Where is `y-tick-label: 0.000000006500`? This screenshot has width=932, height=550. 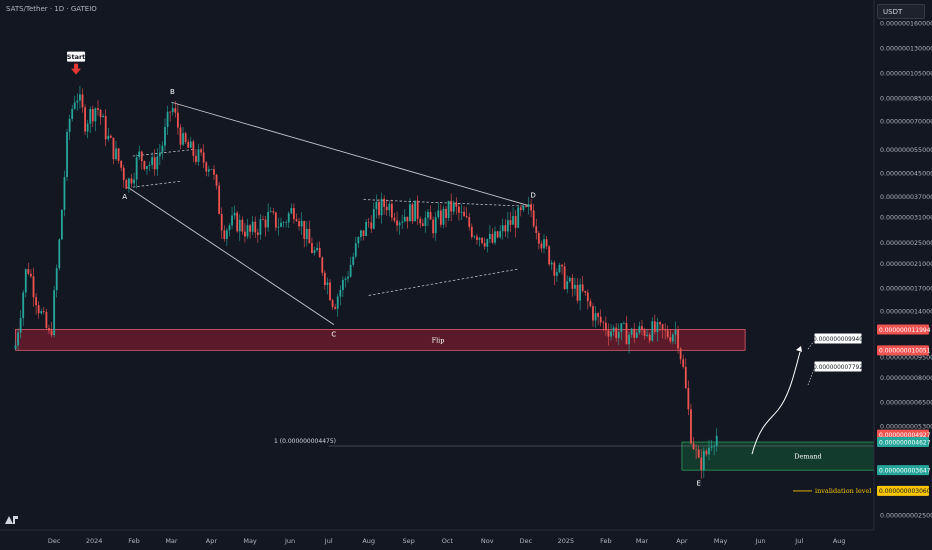 y-tick-label: 0.000000006500 is located at coordinates (906, 402).